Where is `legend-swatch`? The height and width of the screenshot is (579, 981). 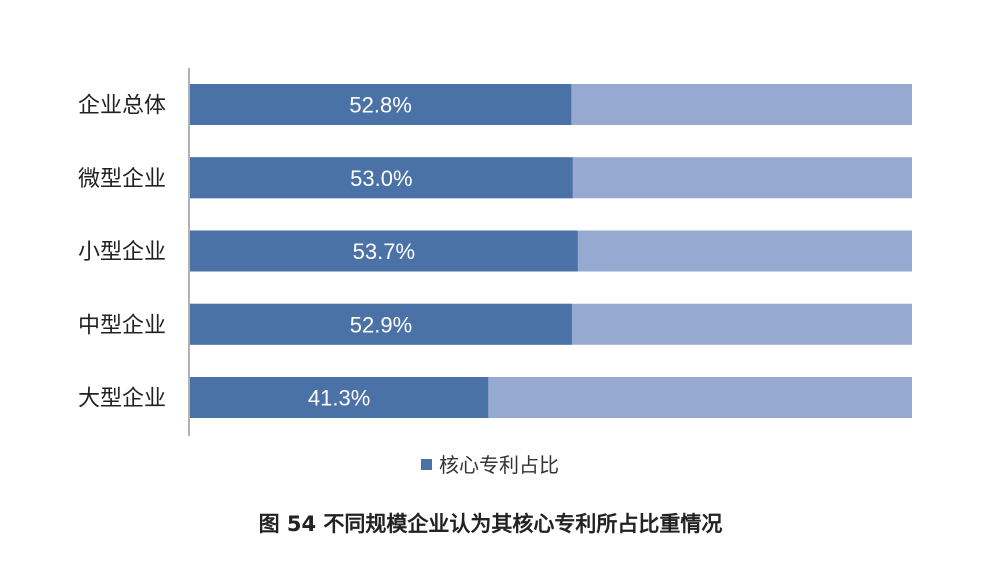 legend-swatch is located at coordinates (426, 464).